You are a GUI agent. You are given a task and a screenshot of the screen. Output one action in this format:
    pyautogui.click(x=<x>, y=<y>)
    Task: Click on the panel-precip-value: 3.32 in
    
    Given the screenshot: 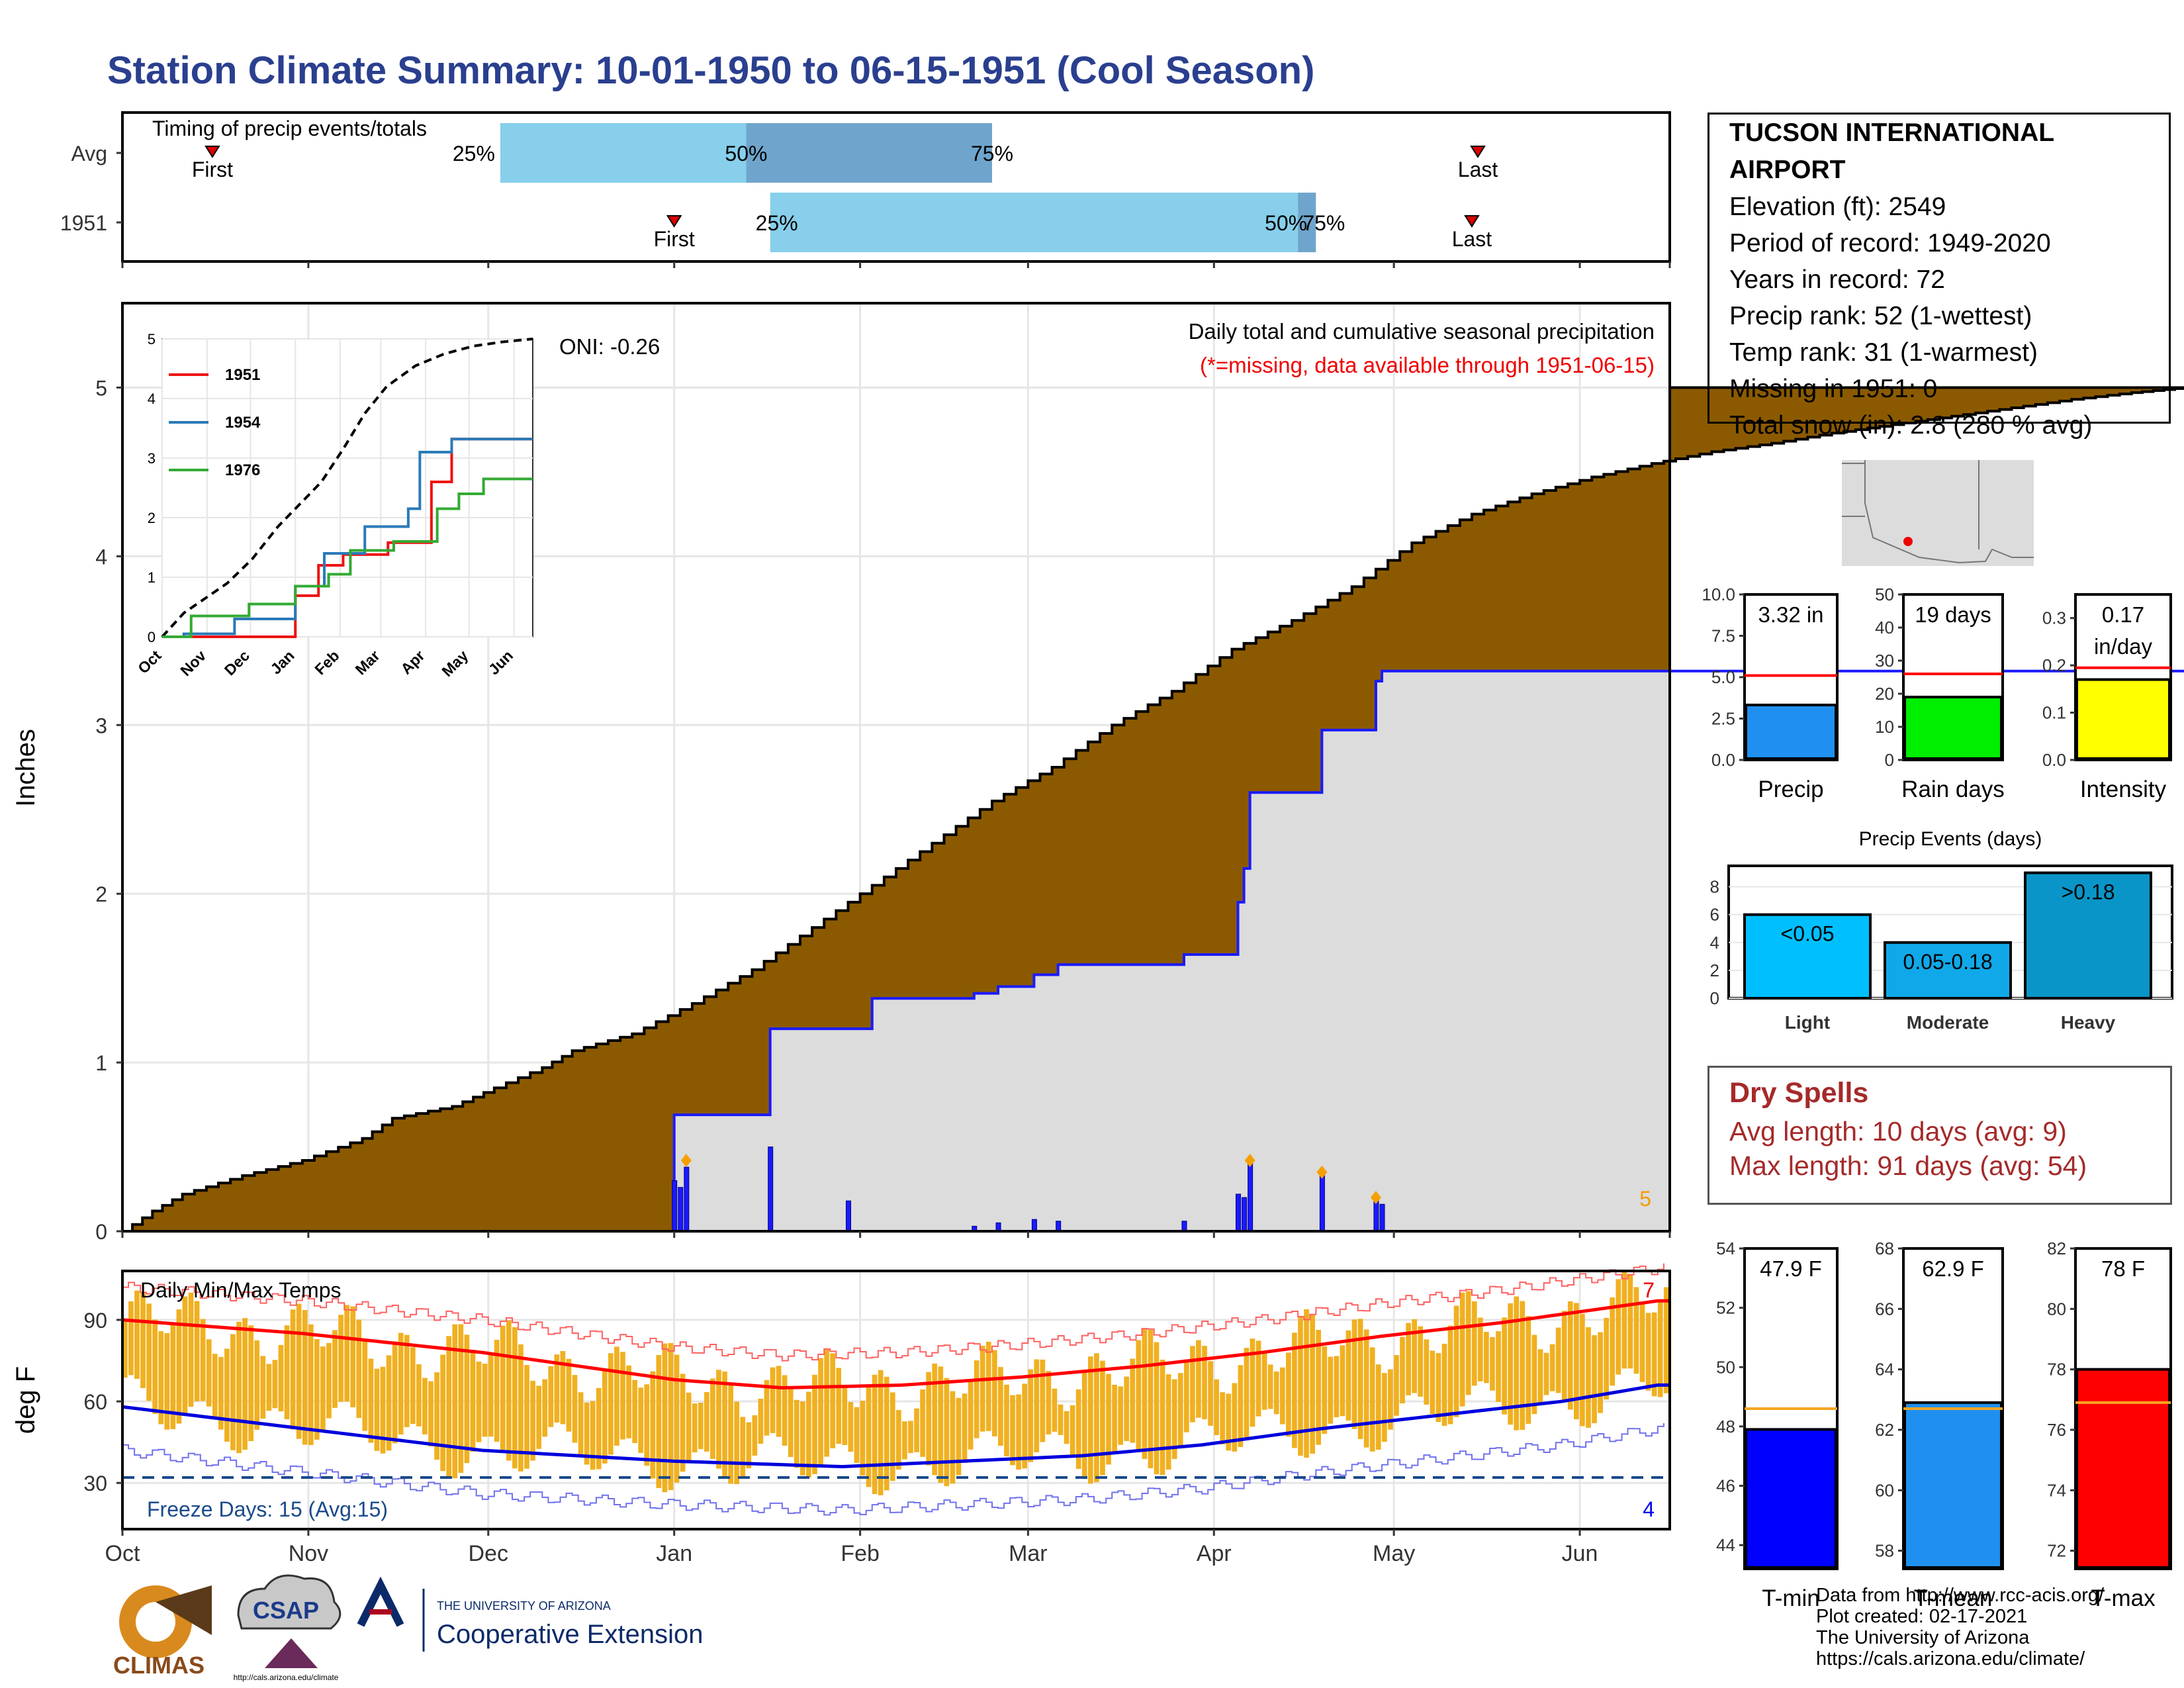 What is the action you would take?
    pyautogui.click(x=1790, y=614)
    